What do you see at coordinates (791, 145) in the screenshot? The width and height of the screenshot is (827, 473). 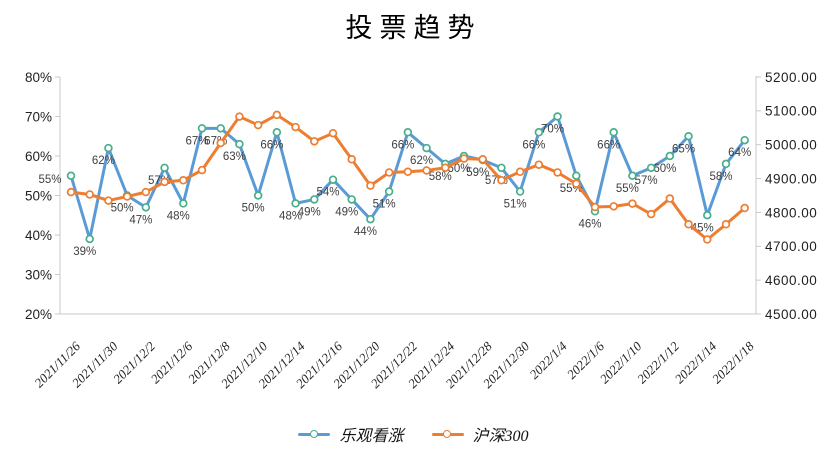 I see `right-axis-tick-label: 5000.00` at bounding box center [791, 145].